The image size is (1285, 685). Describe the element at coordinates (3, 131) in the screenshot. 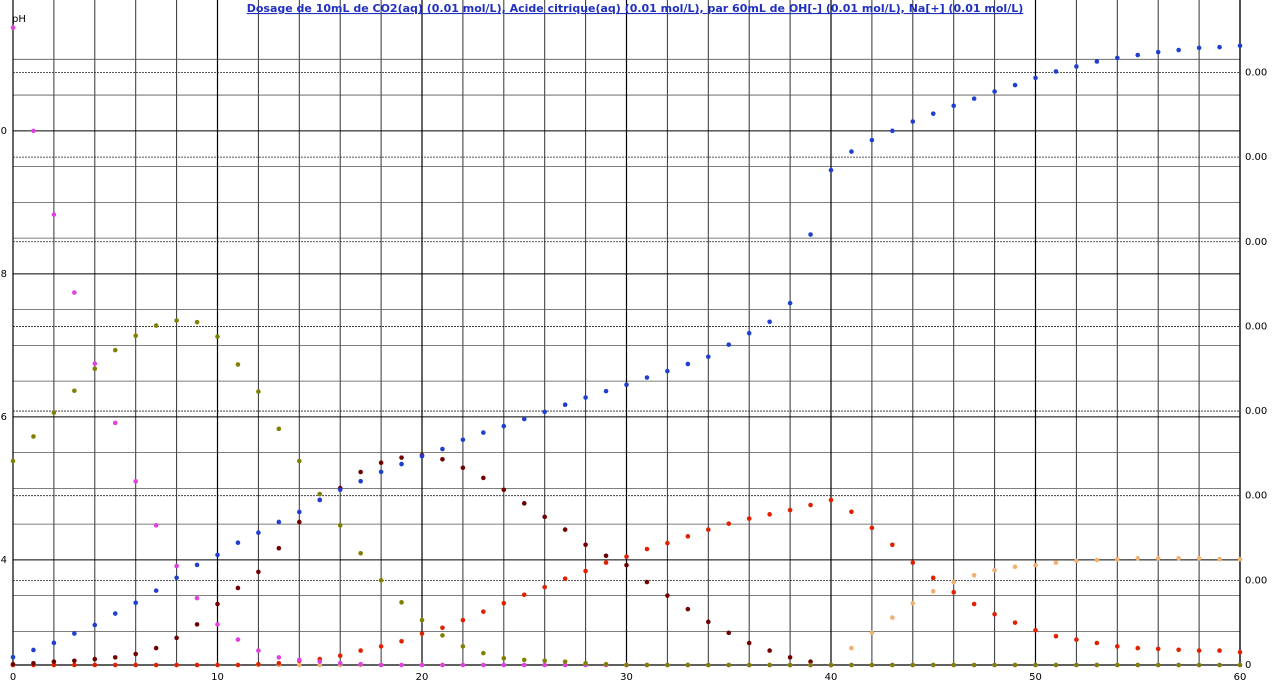

I see `y-tick-label: 10` at that location.